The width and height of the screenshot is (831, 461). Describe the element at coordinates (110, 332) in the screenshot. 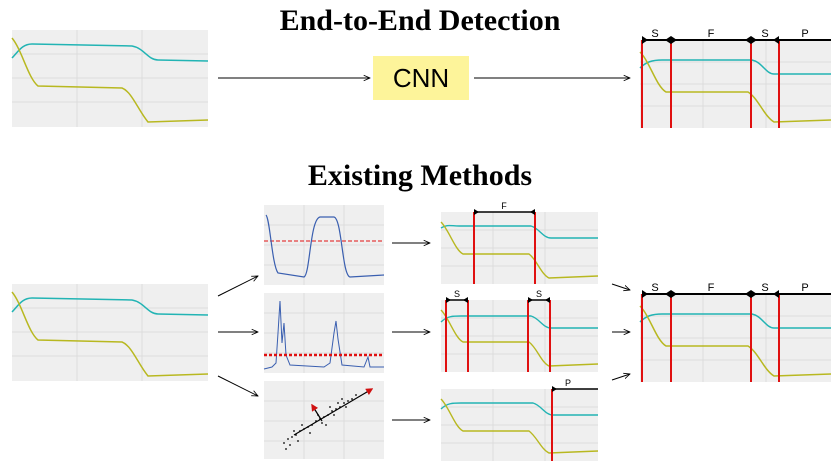

I see `bottom-input-plot` at that location.